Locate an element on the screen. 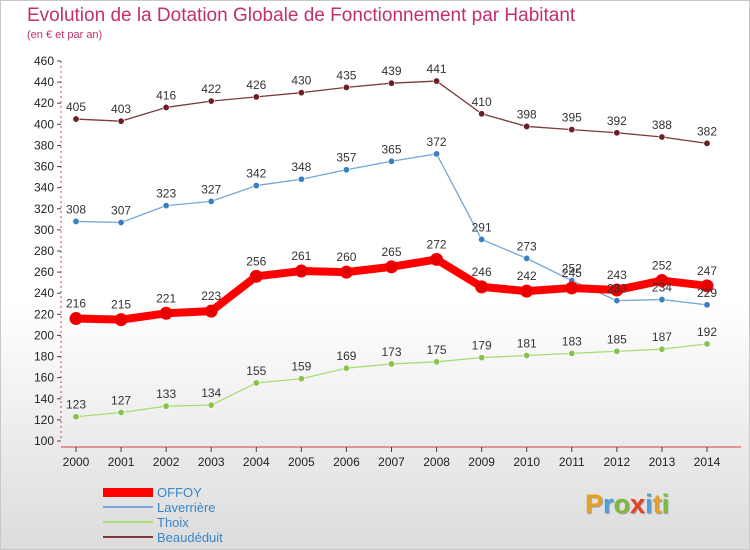  data-label-offoy: 252 is located at coordinates (662, 266).